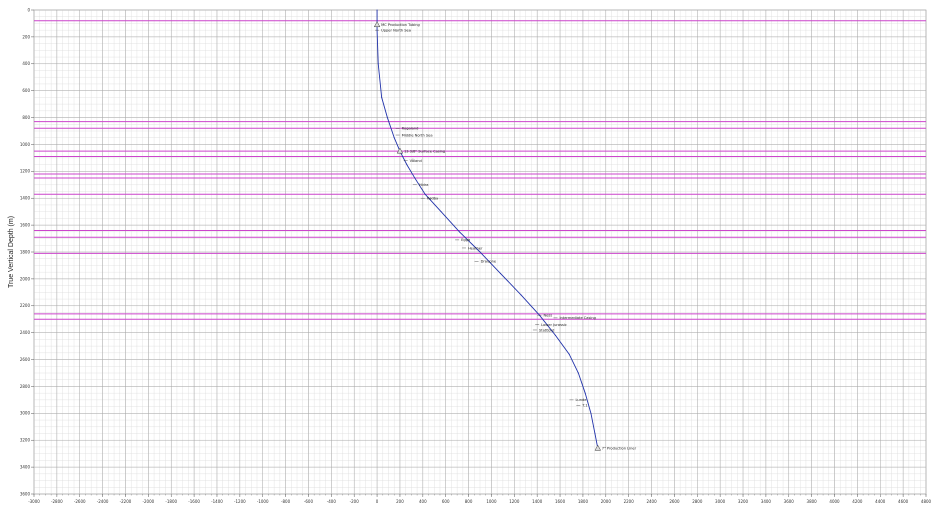  Describe the element at coordinates (25, 225) in the screenshot. I see `y-tick-label: 1600` at that location.